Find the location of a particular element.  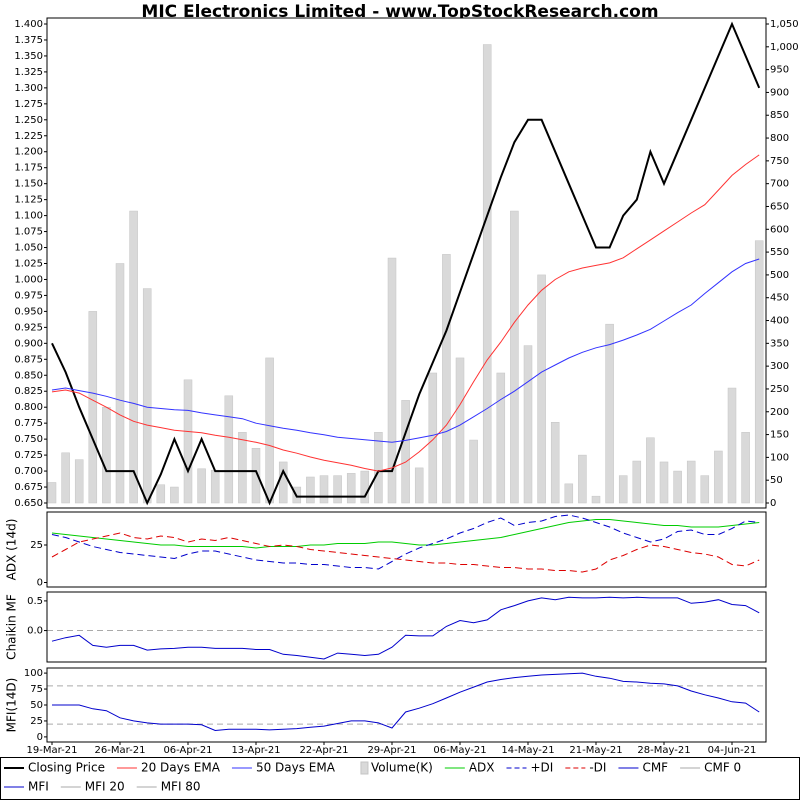

y2-tick-label: 0 is located at coordinates (773, 503).